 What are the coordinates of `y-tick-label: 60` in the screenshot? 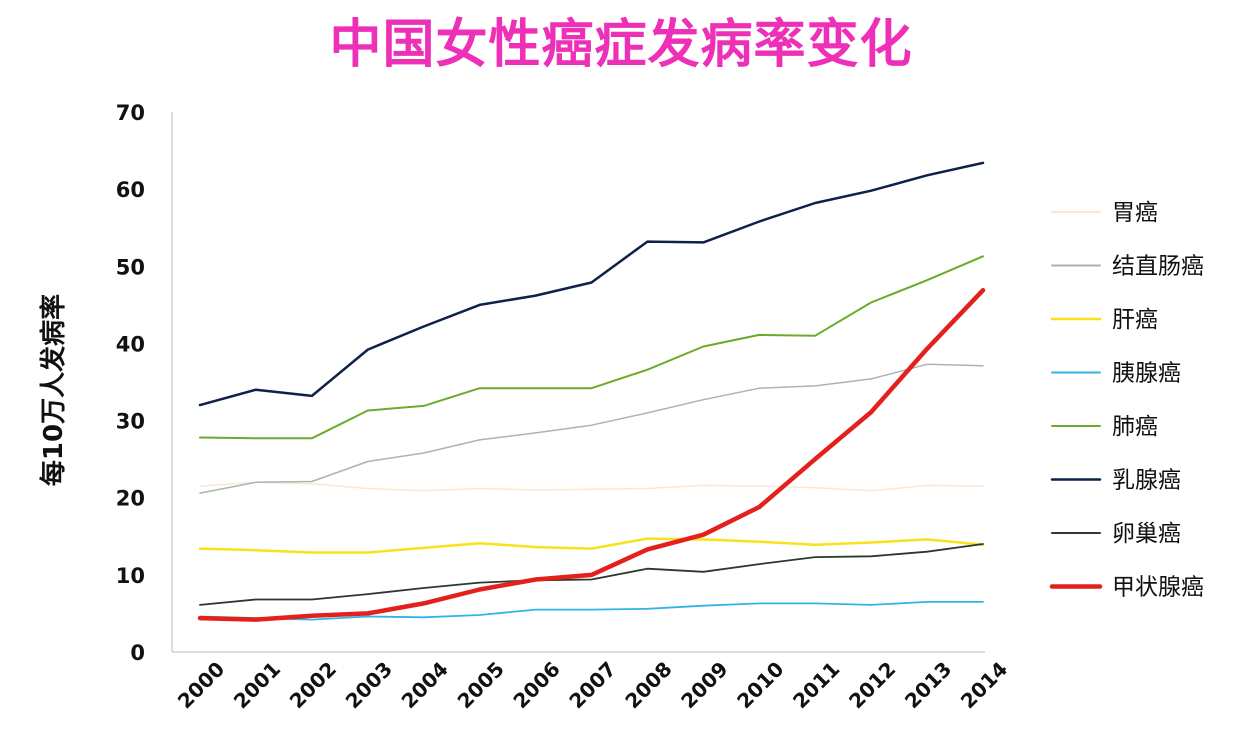 It's located at (130, 190).